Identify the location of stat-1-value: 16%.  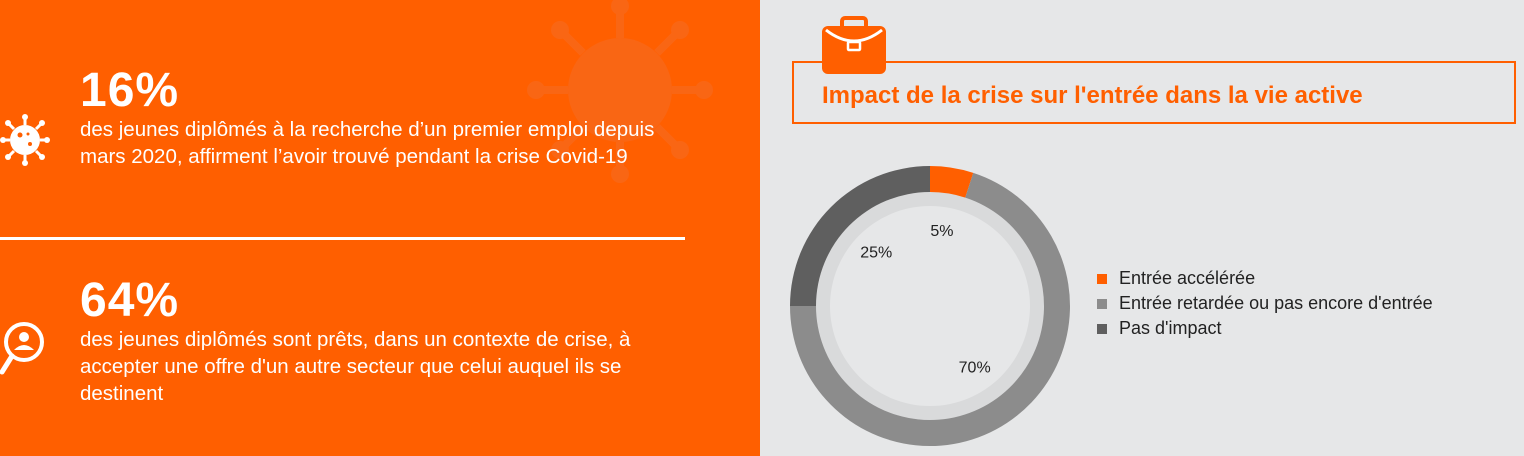
(130, 90).